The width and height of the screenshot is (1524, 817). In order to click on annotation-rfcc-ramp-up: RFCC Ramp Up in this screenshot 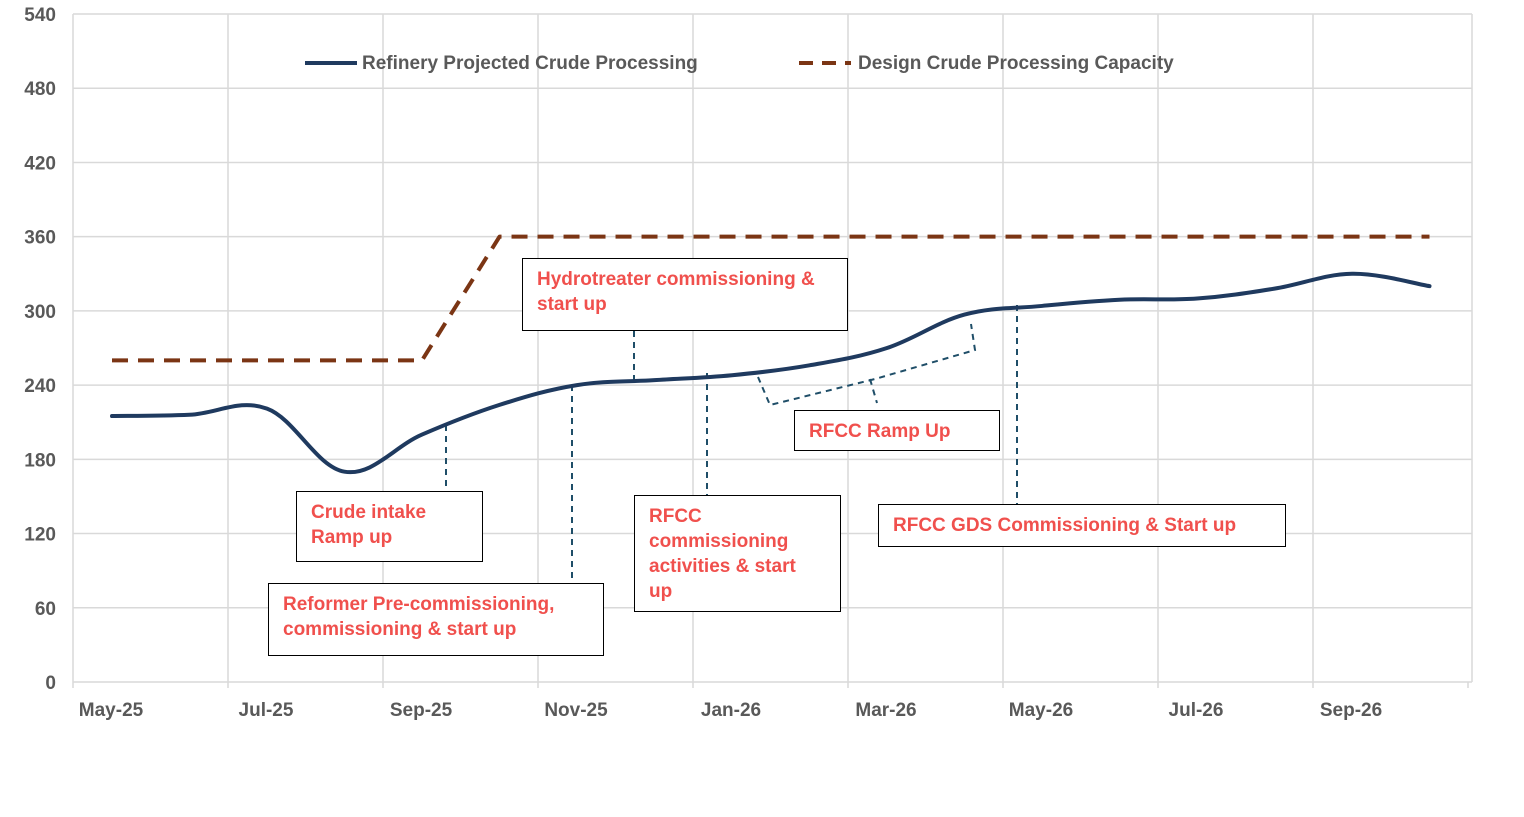, I will do `click(897, 430)`.